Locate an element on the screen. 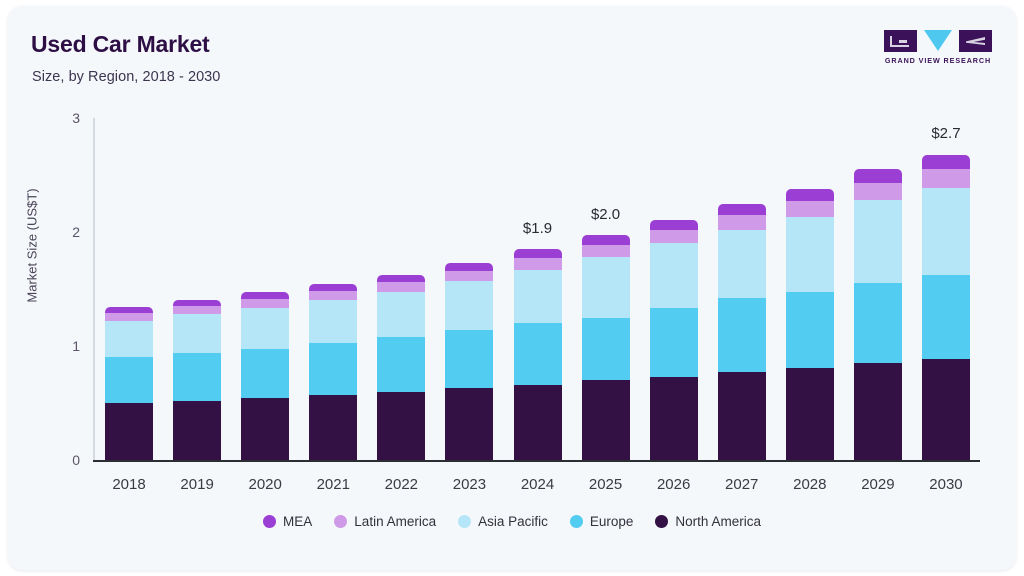  legend-item-europe: Europe is located at coordinates (601, 521).